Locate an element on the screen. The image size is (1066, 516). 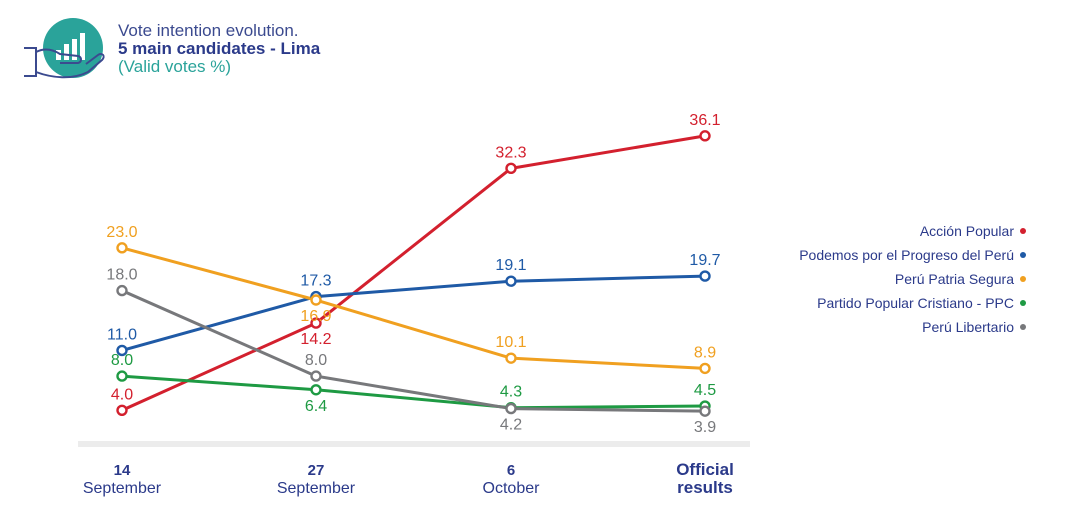
legend-label: Podemos por el Progreso del Perú is located at coordinates (906, 255).